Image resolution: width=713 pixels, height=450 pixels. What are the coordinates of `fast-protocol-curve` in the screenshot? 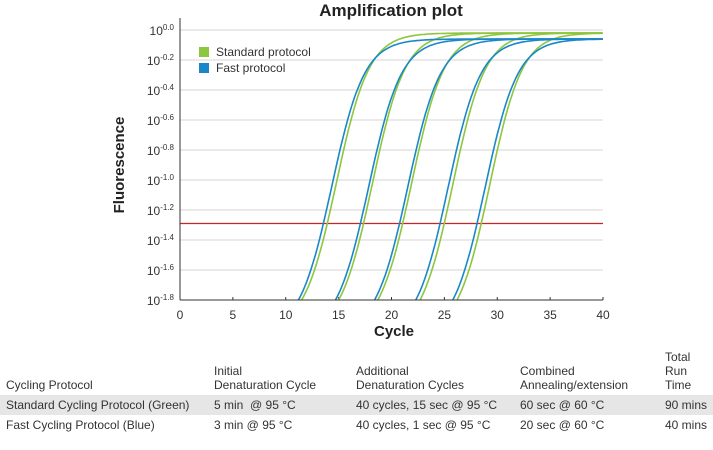 It's located at (527, 169).